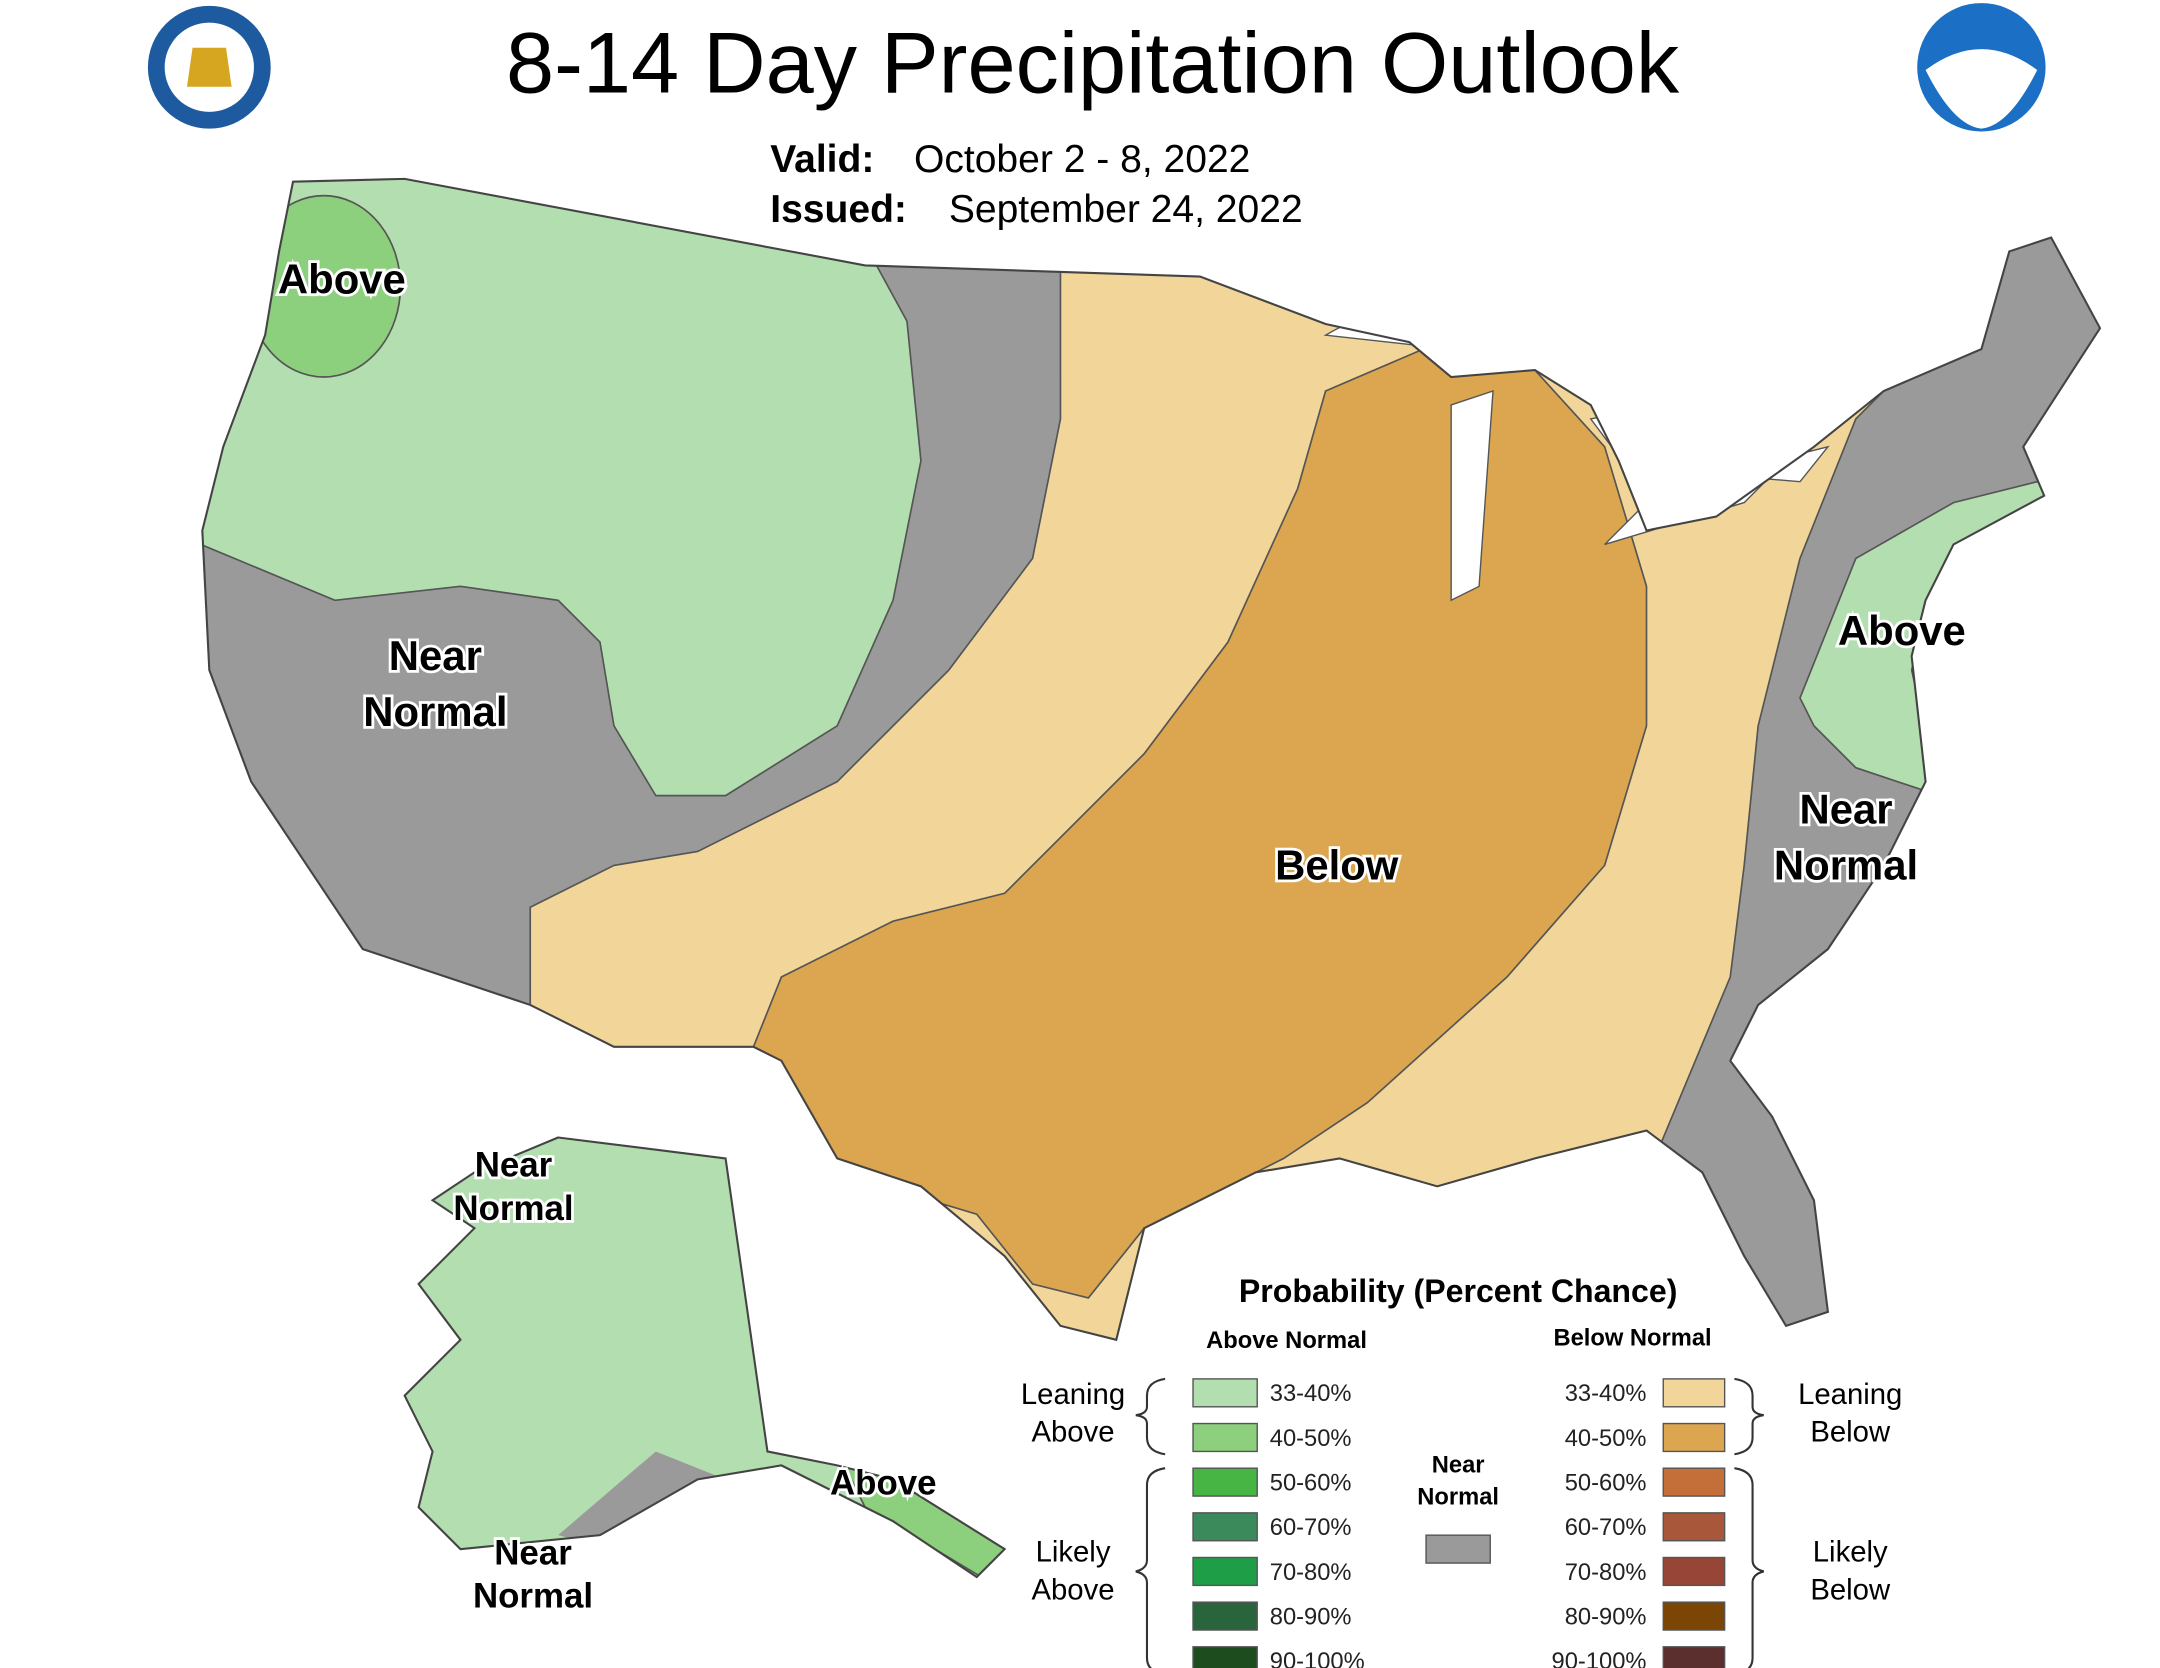 The height and width of the screenshot is (1668, 2160). Describe the element at coordinates (1606, 1617) in the screenshot. I see `below-range: 80-90%` at that location.